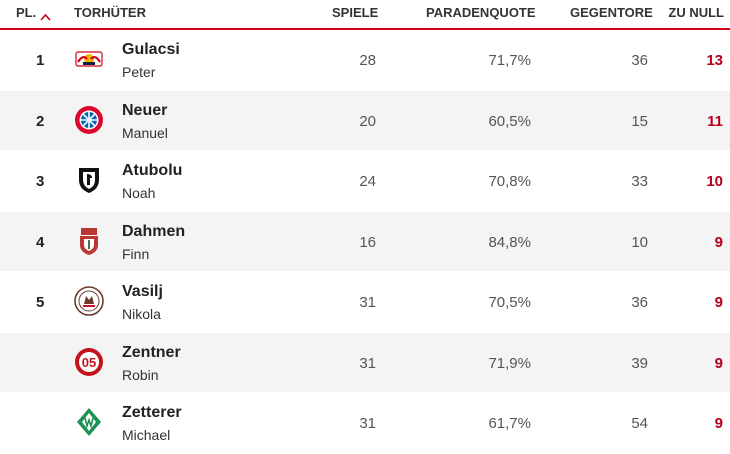 Image resolution: width=730 pixels, height=454 pixels. What do you see at coordinates (151, 352) in the screenshot?
I see `keeper-last-name: Zentner` at bounding box center [151, 352].